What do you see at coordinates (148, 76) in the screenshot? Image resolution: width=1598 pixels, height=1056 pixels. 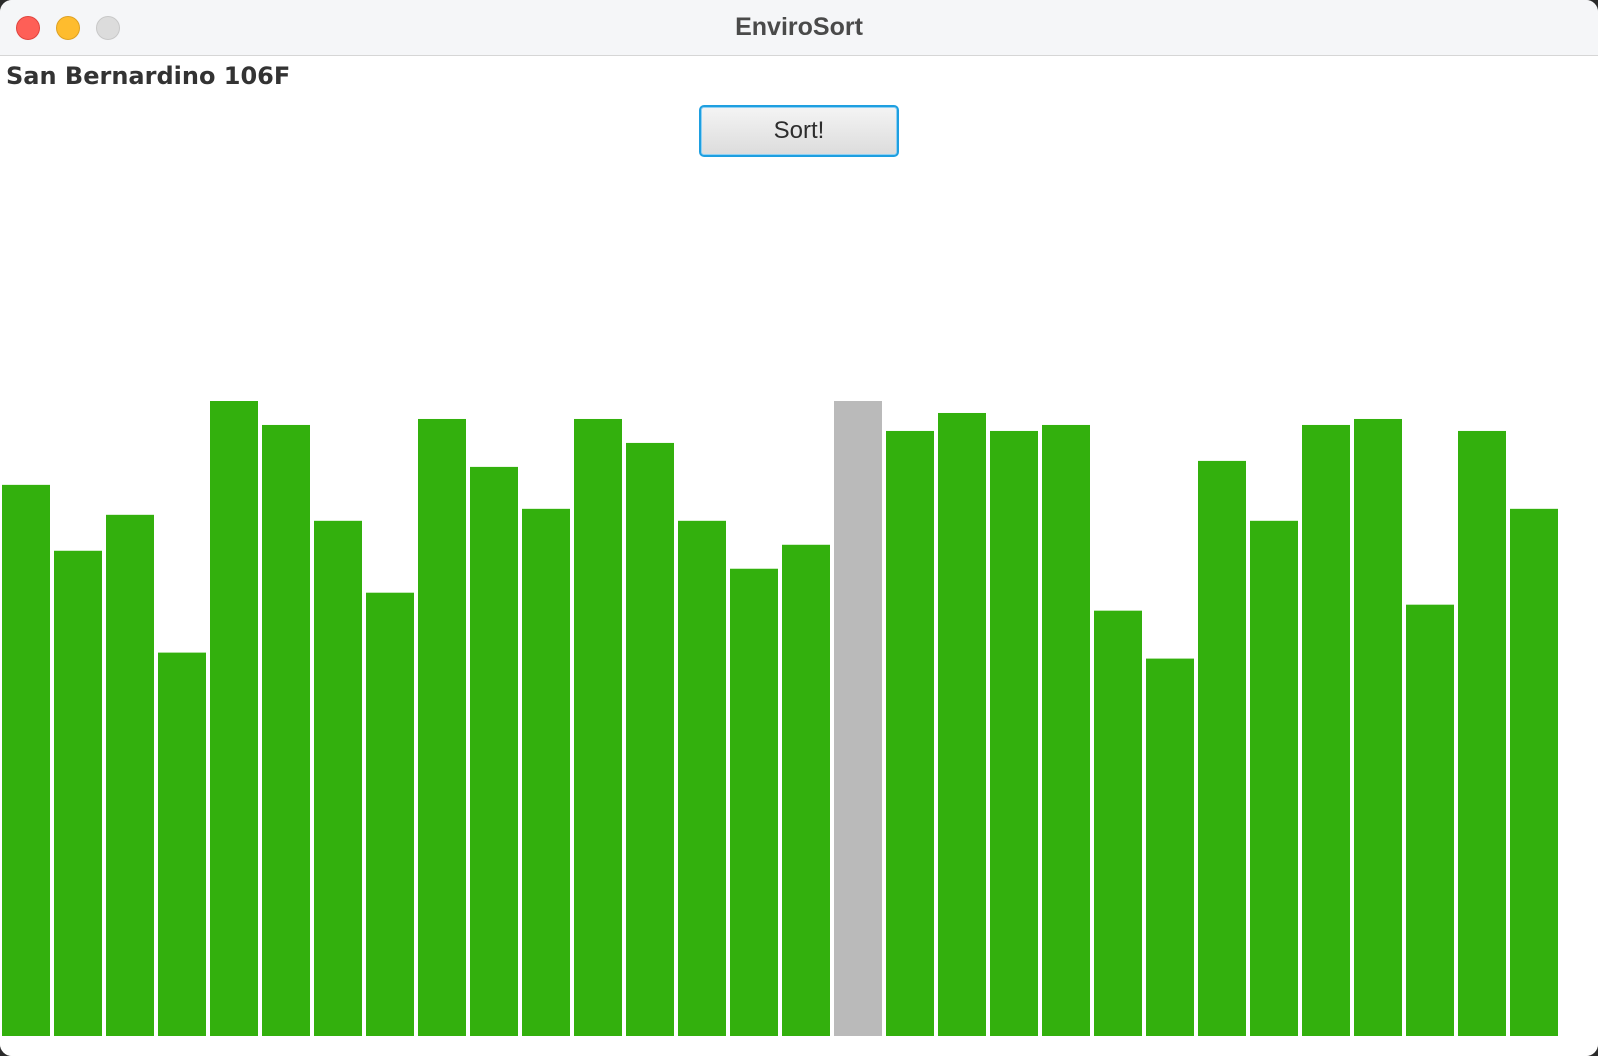 I see `city-temperature-label: San Bernardino 106F` at bounding box center [148, 76].